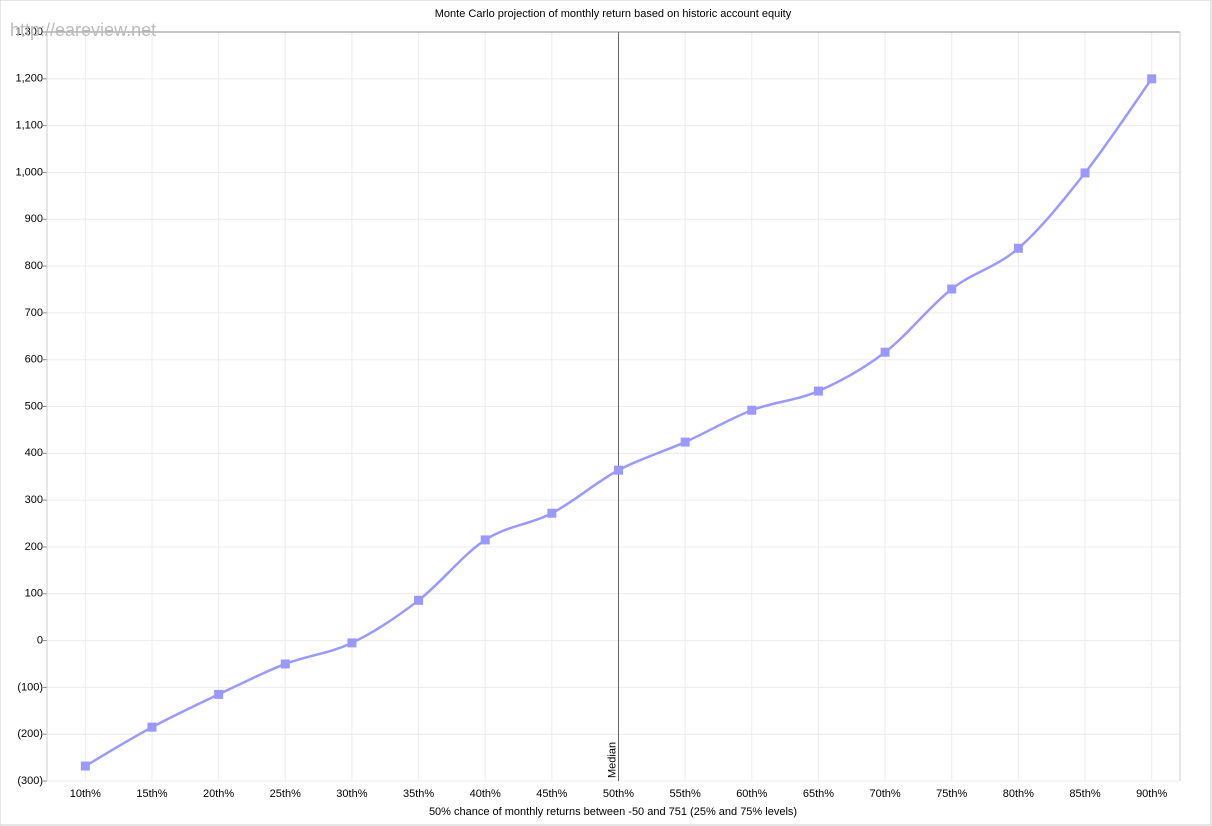  Describe the element at coordinates (29, 32) in the screenshot. I see `y-tick-label: 1,300` at that location.